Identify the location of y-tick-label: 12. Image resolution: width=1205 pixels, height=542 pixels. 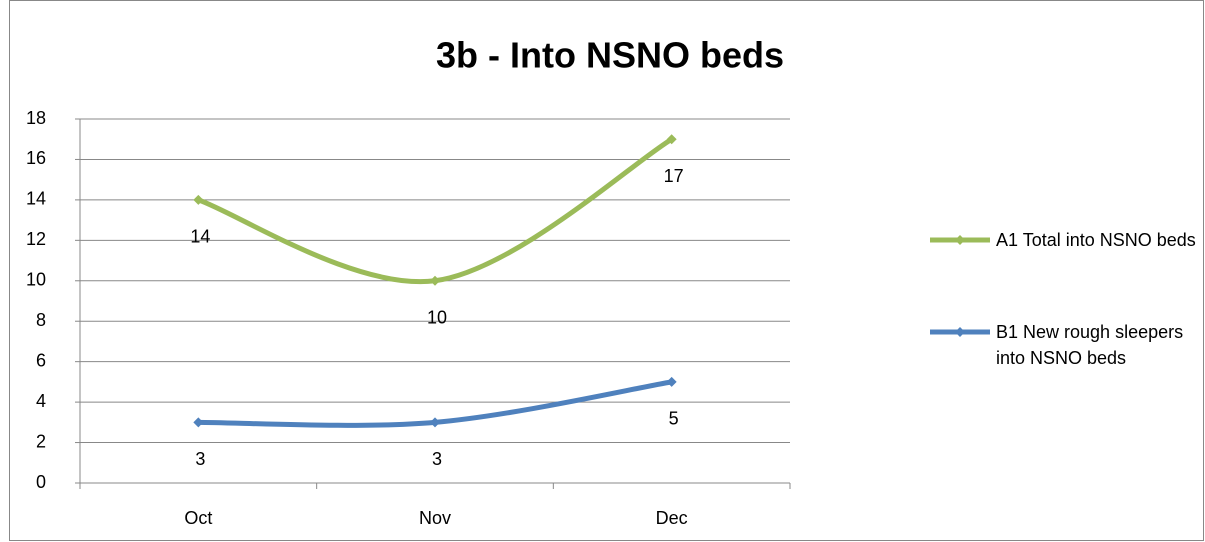
(36, 239).